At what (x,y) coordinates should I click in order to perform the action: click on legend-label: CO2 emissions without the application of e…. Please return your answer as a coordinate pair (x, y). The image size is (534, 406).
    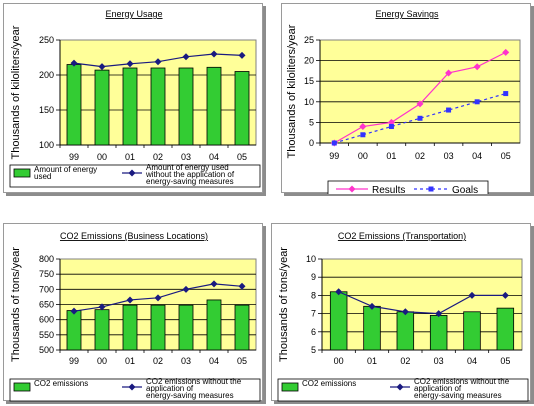
    Looking at the image, I should click on (194, 388).